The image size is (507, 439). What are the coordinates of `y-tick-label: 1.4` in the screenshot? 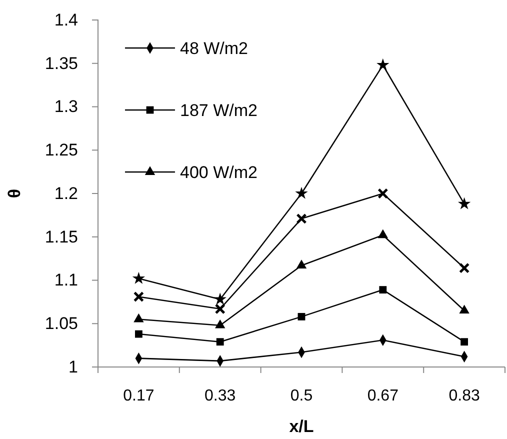 It's located at (66, 20).